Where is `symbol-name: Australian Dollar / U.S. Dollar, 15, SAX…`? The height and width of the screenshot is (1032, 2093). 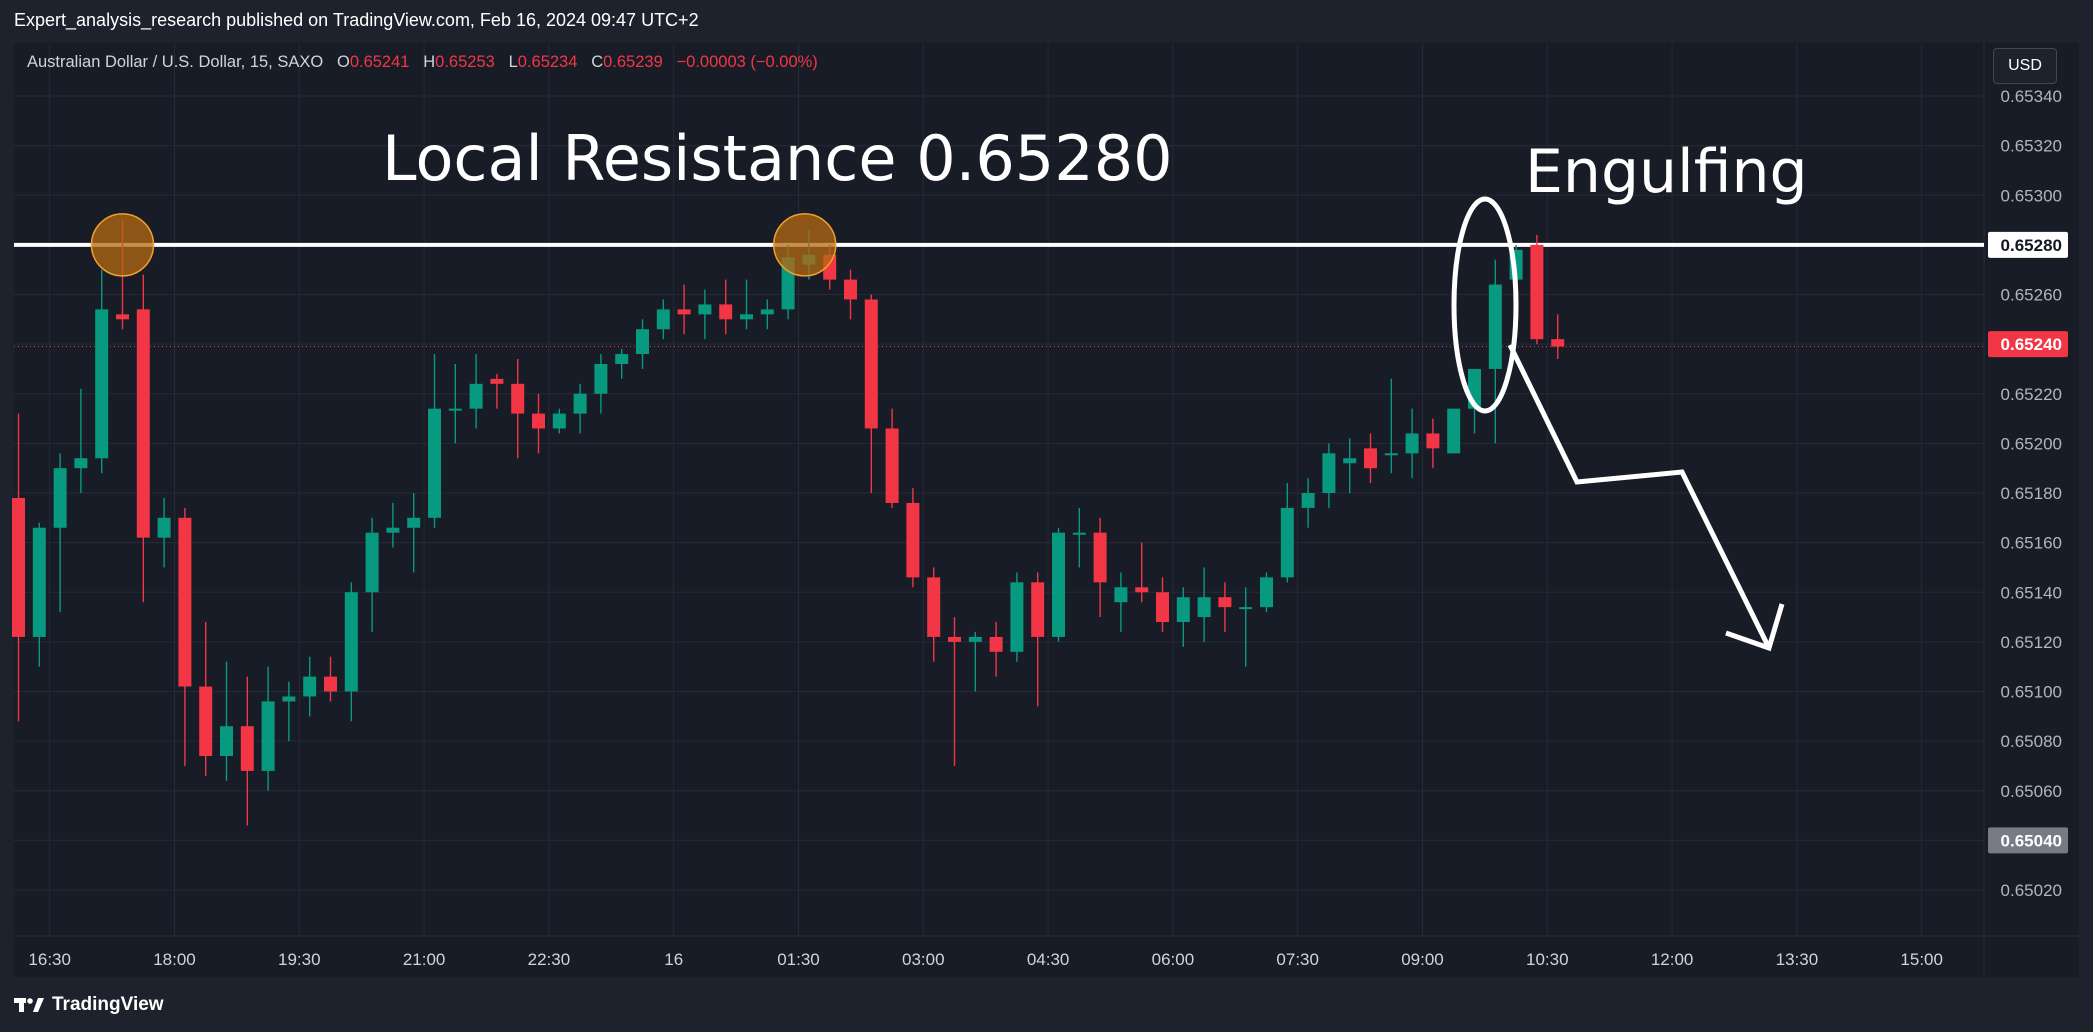
symbol-name: Australian Dollar / U.S. Dollar, 15, SAX… is located at coordinates (175, 62).